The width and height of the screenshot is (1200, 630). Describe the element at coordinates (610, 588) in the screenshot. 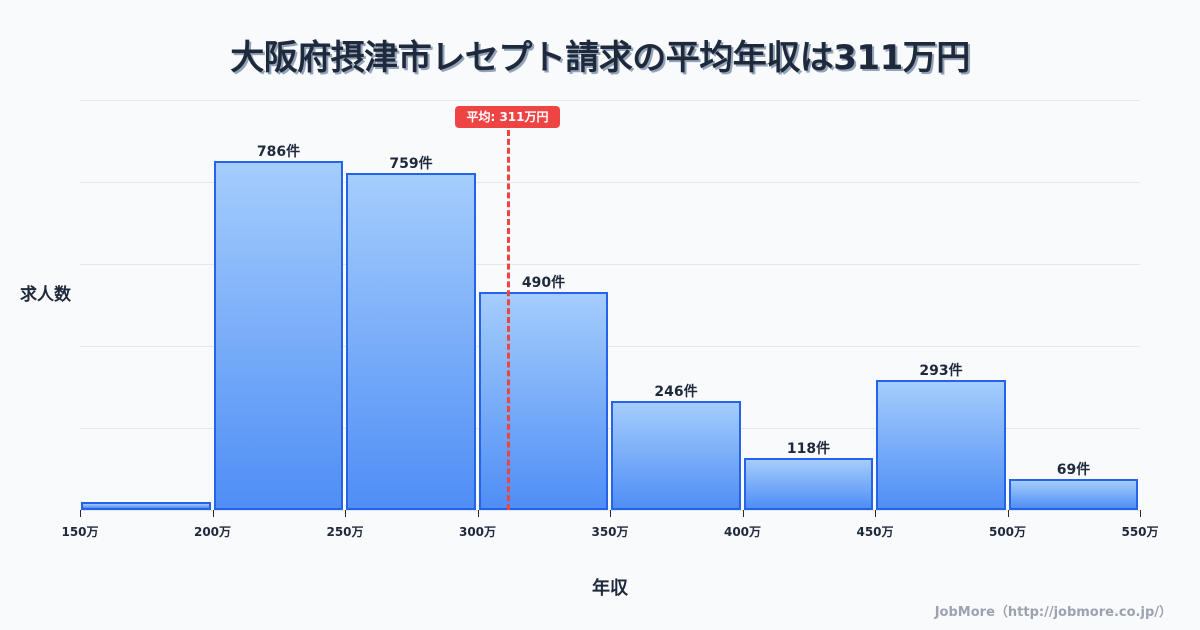

I see `x-axis-label: 年収` at that location.